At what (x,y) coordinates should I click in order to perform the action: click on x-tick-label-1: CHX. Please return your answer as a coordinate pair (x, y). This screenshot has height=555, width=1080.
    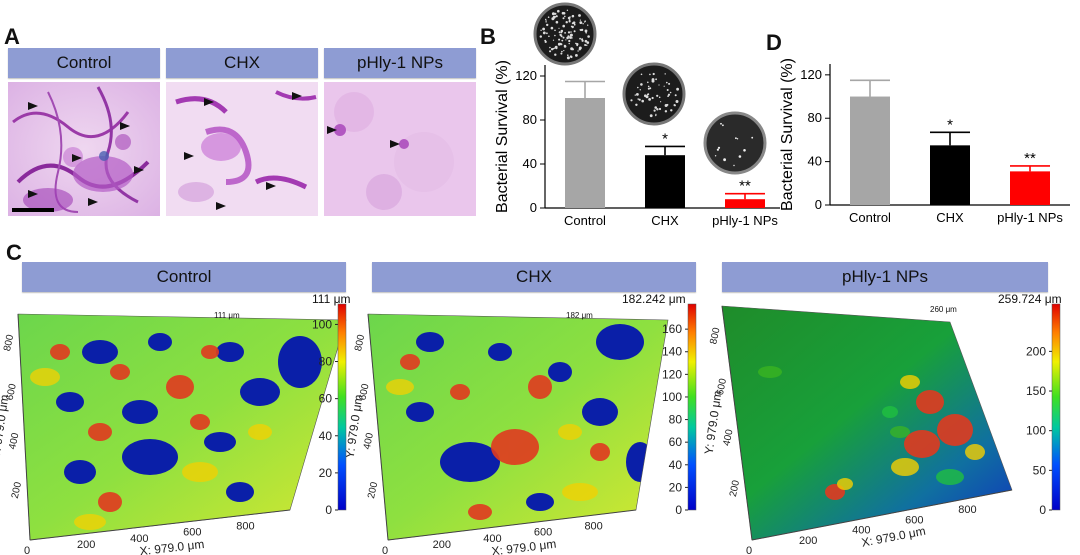
    Looking at the image, I should click on (665, 220).